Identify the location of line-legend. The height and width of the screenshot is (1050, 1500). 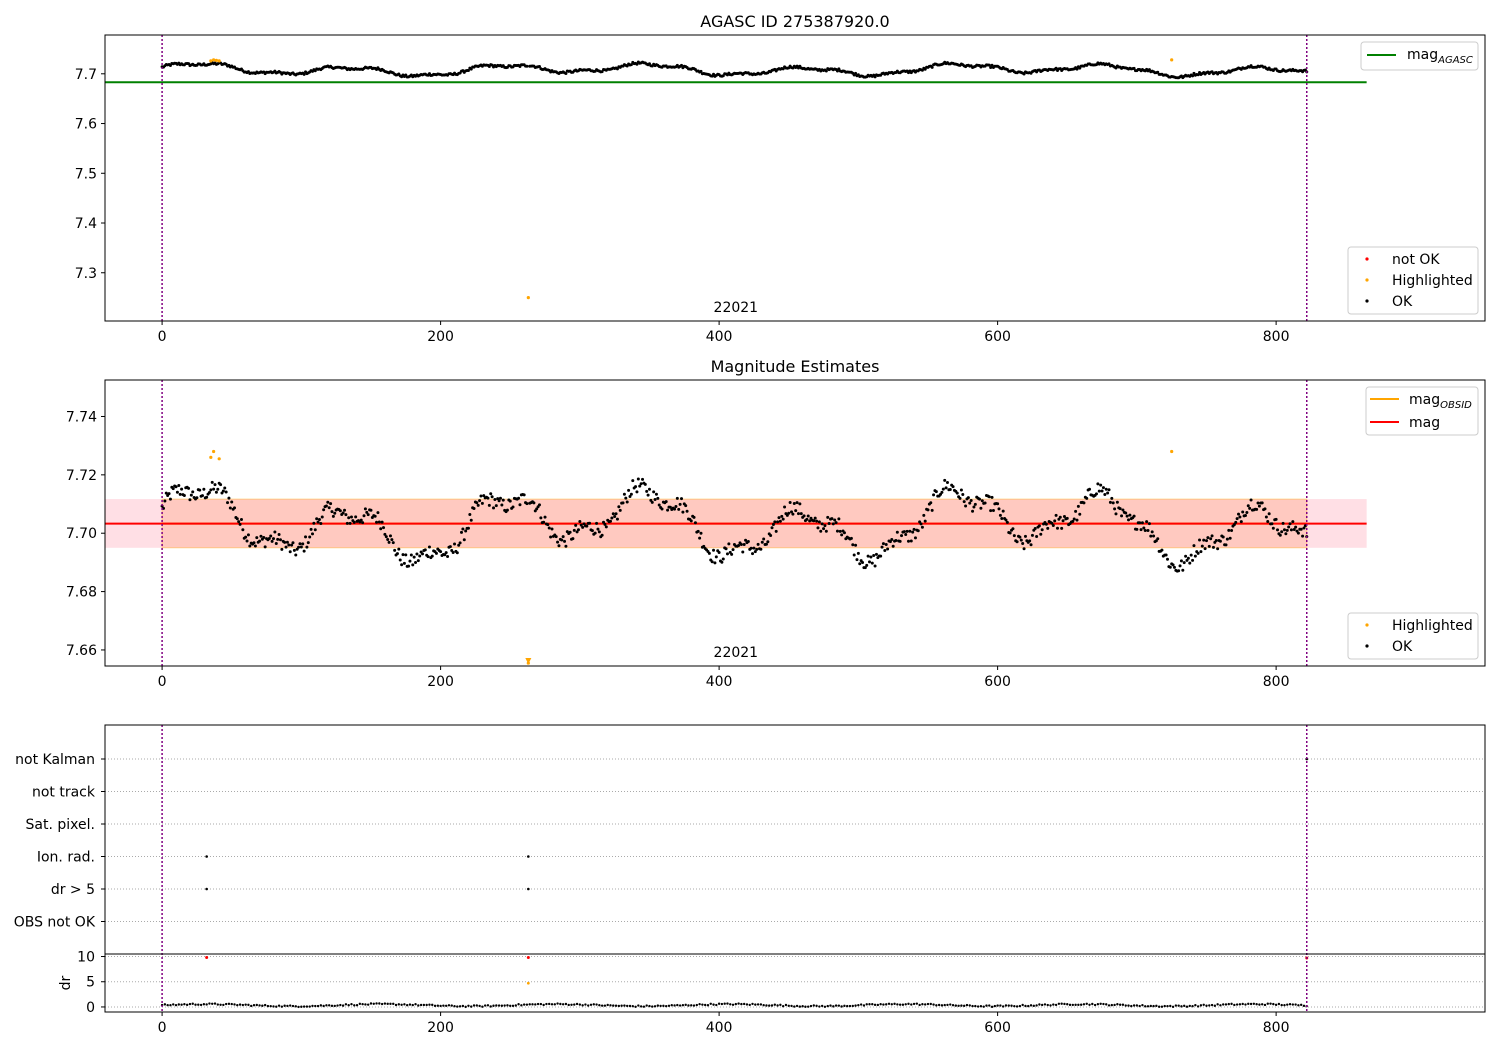
(1419, 56).